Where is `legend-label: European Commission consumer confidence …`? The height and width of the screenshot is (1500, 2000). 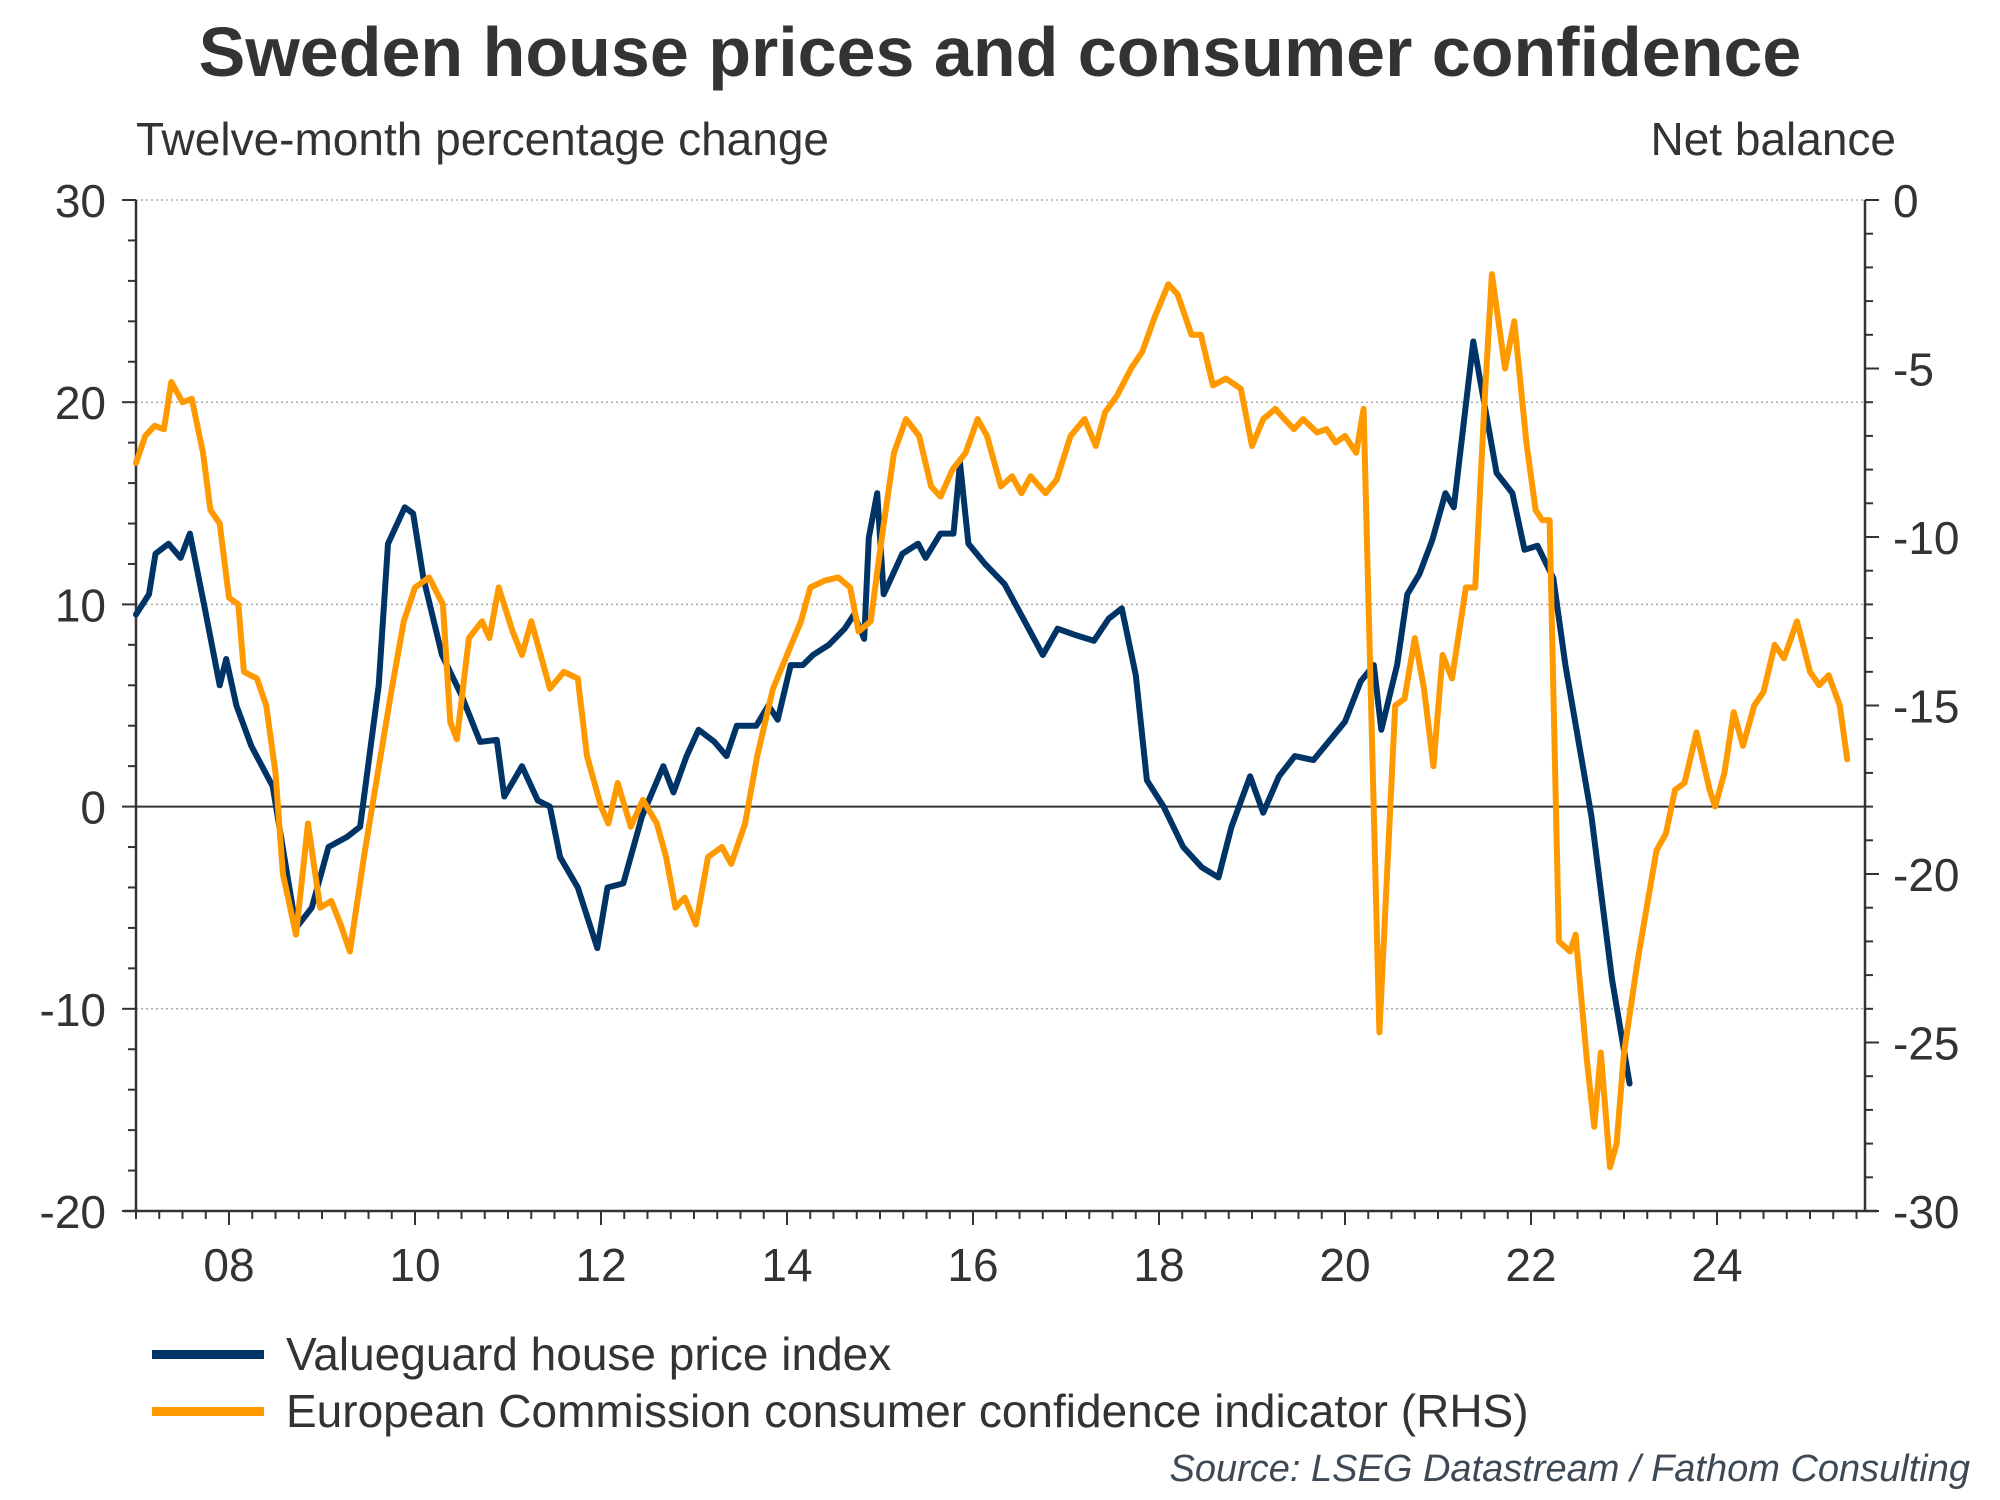 legend-label: European Commission consumer confidence … is located at coordinates (907, 1411).